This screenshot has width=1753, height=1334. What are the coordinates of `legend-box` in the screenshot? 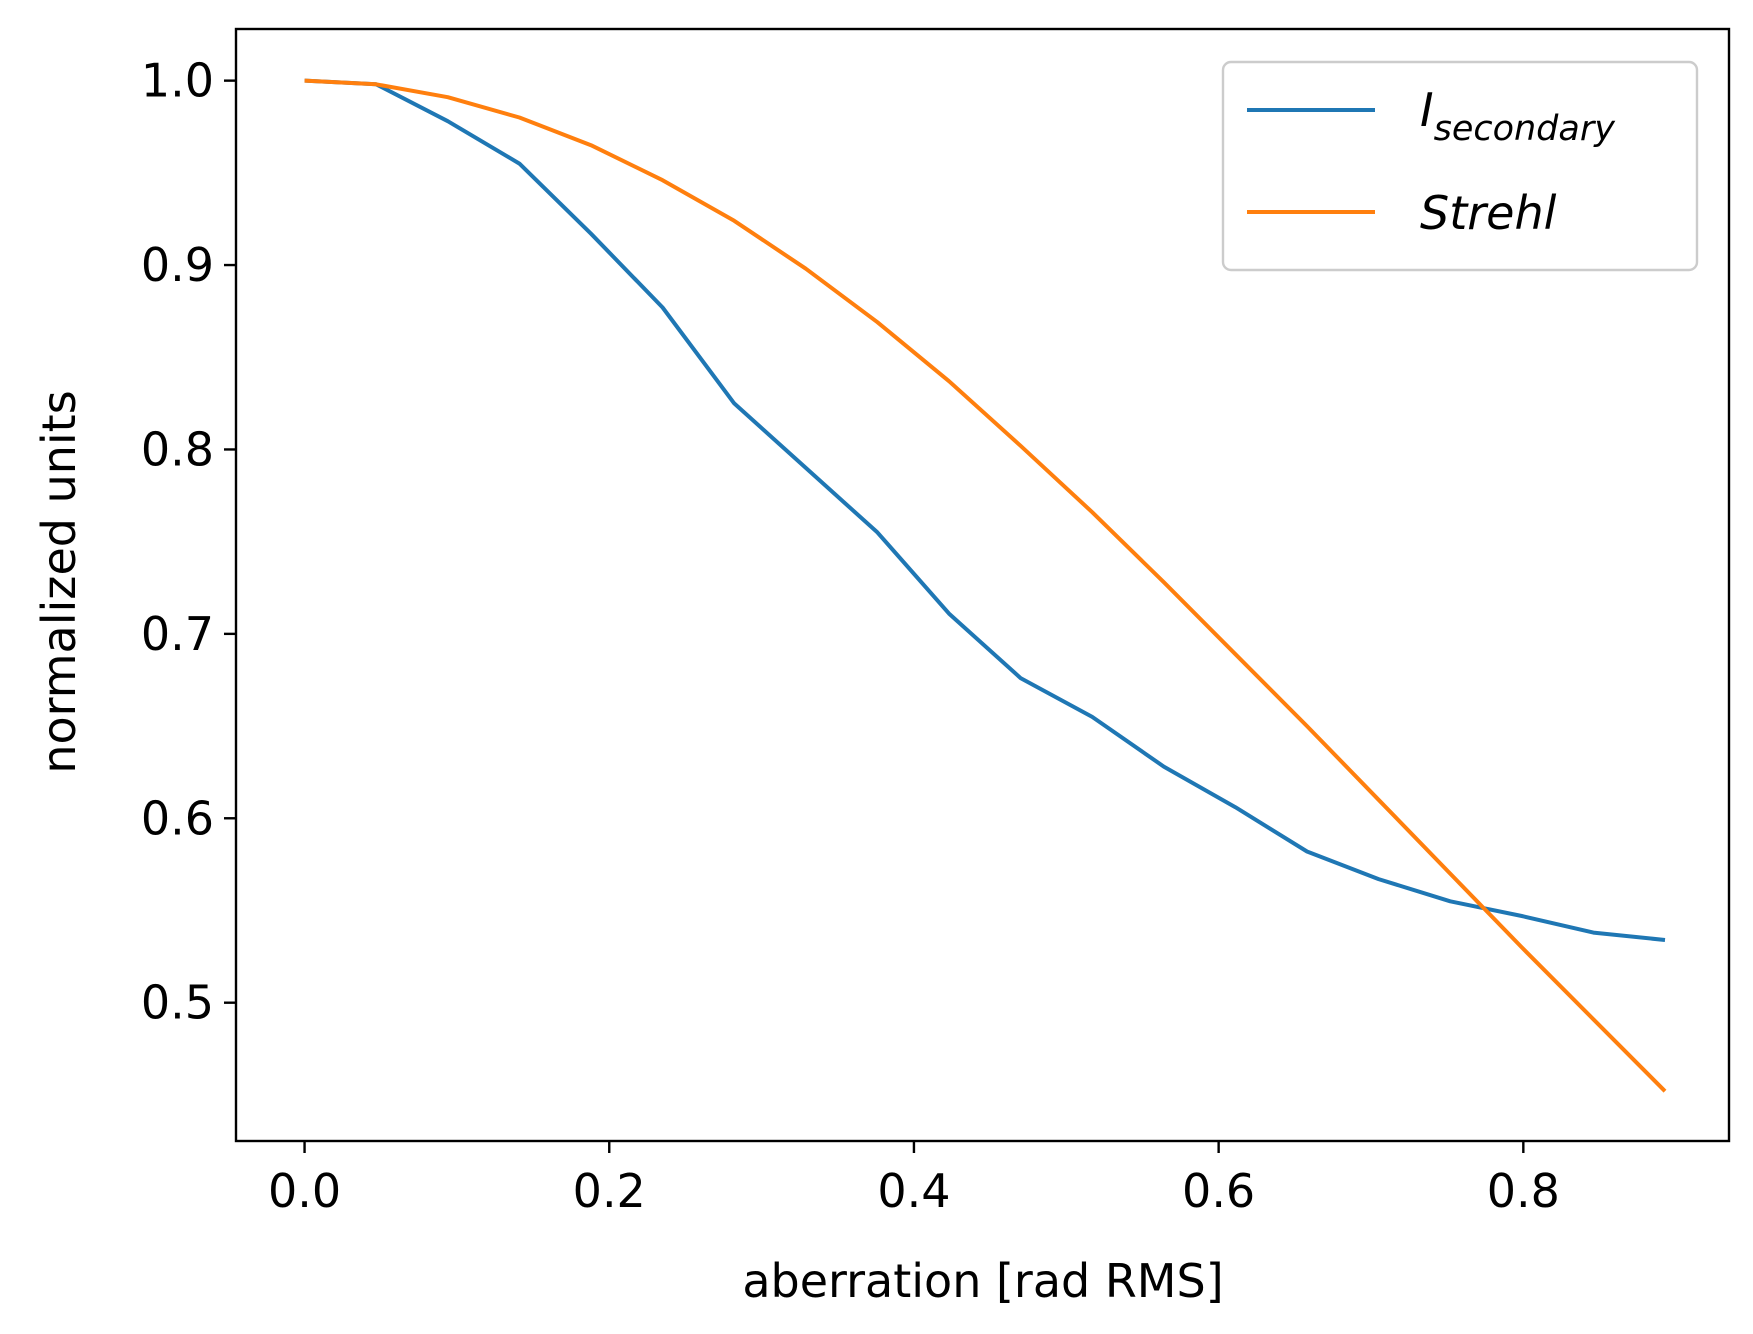 It's located at (1460, 166).